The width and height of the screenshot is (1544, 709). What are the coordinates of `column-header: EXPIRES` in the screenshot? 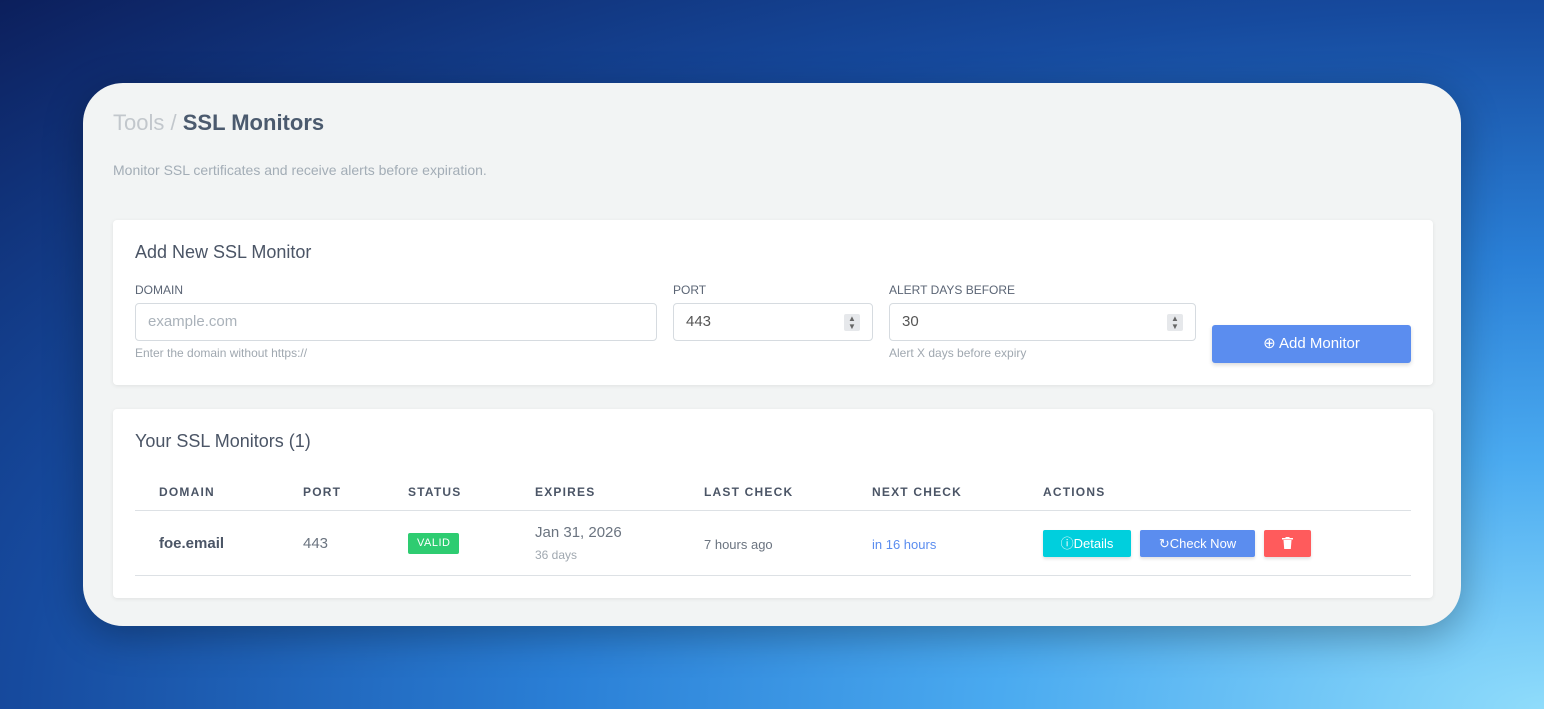 It's located at (565, 492).